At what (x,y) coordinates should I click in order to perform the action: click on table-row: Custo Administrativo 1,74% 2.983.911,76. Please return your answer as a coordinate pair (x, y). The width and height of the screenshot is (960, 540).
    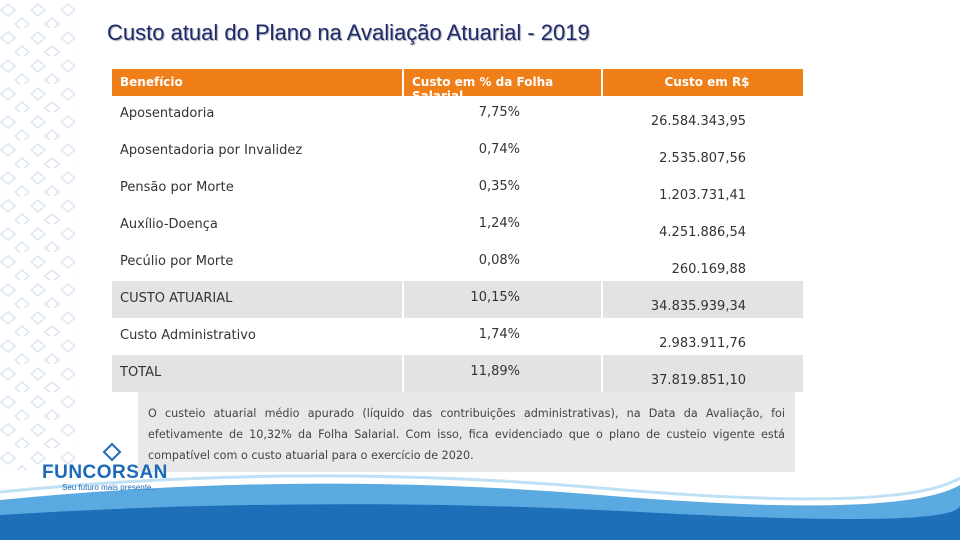
    Looking at the image, I should click on (457, 336).